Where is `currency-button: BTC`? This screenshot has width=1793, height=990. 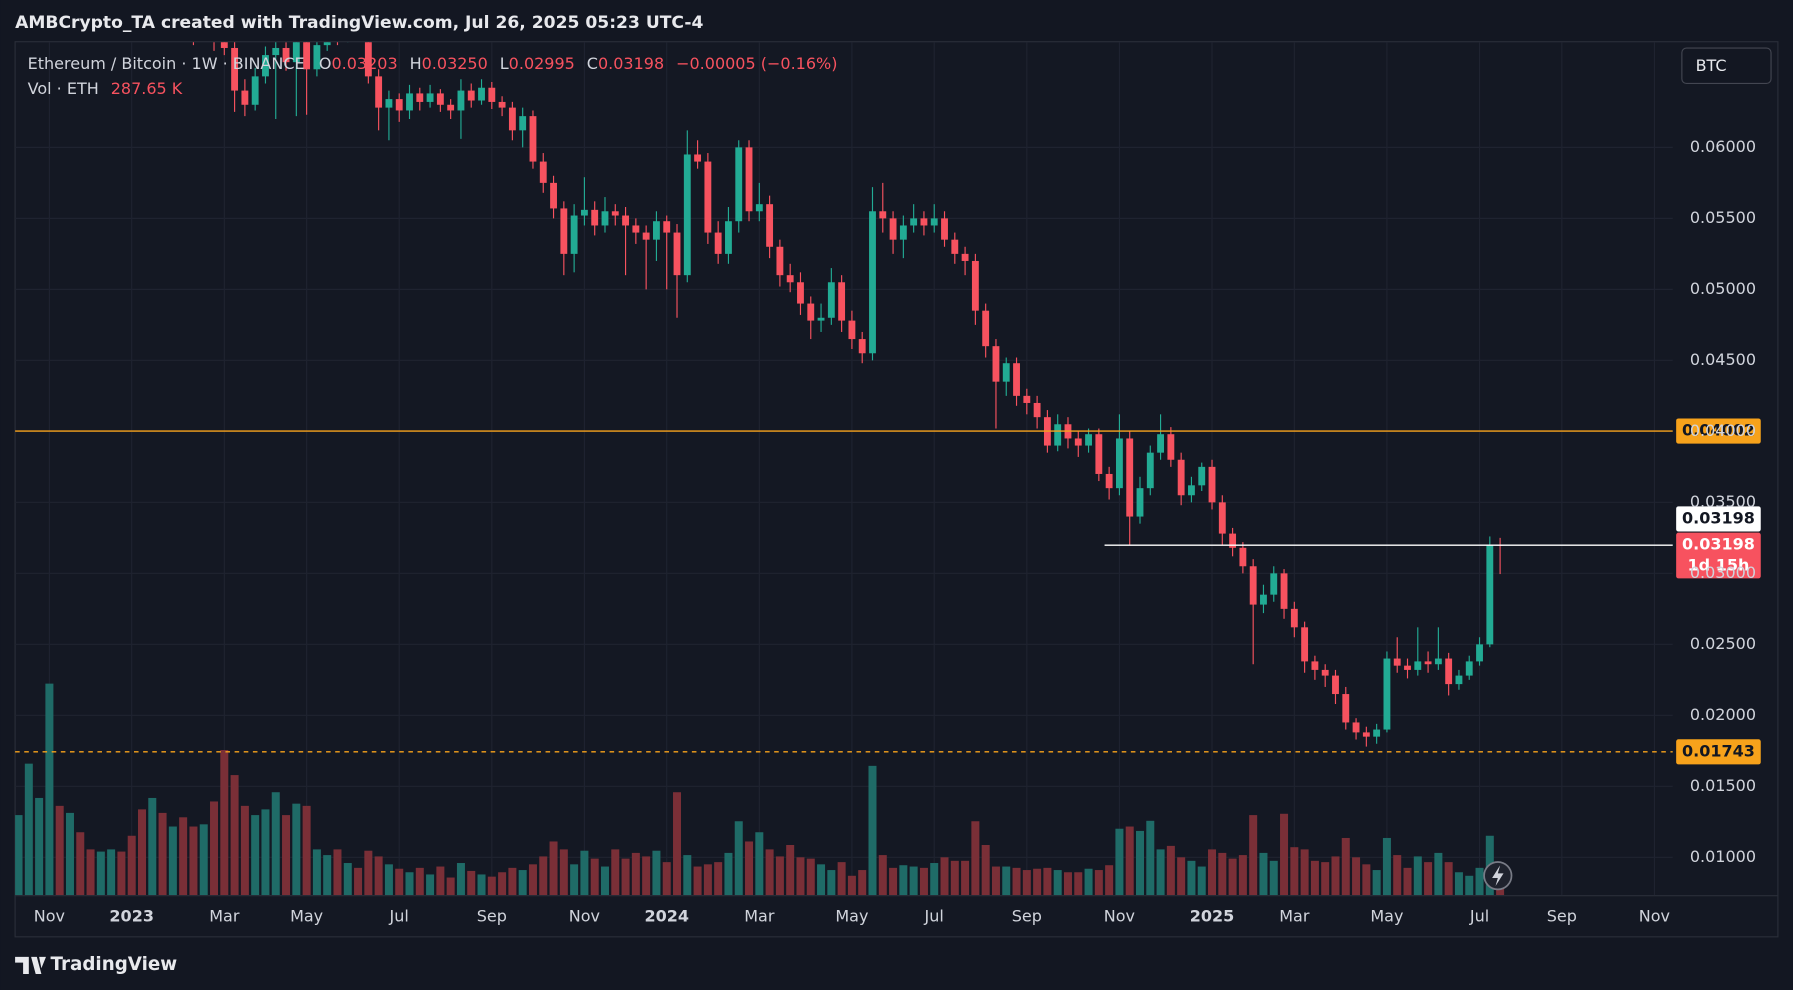
currency-button: BTC is located at coordinates (1726, 66).